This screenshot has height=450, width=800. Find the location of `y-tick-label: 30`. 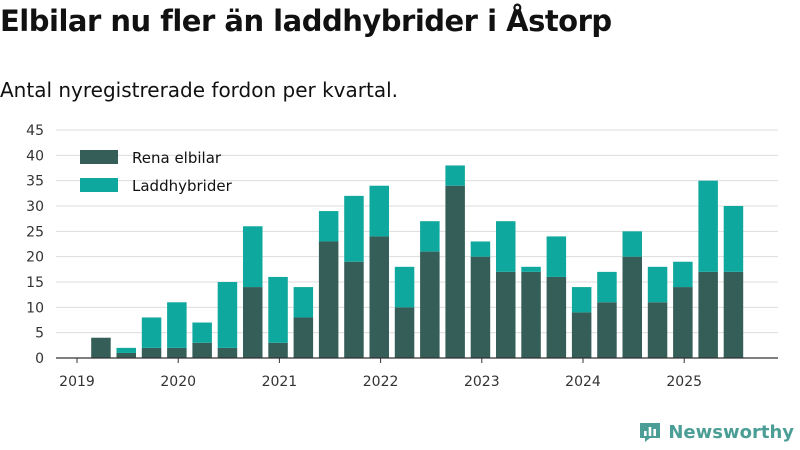

y-tick-label: 30 is located at coordinates (35, 207).